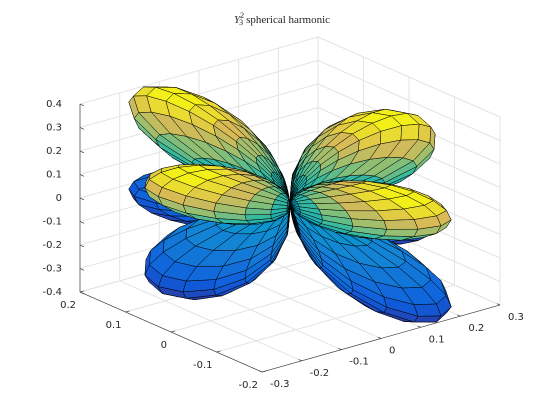 The height and width of the screenshot is (420, 560). What do you see at coordinates (359, 362) in the screenshot?
I see `x-tick-label: -0.1` at bounding box center [359, 362].